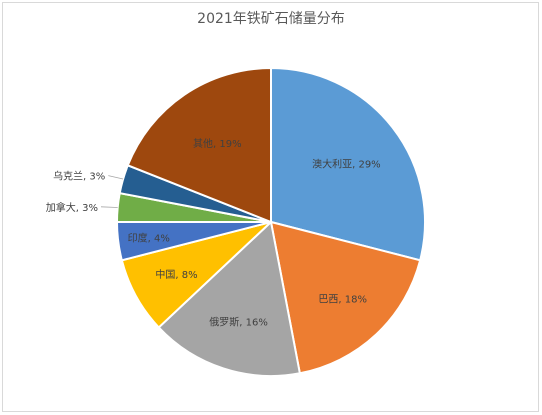 Image resolution: width=542 pixels, height=415 pixels. What do you see at coordinates (217, 143) in the screenshot?
I see `data-label: 其他, 19%` at bounding box center [217, 143].